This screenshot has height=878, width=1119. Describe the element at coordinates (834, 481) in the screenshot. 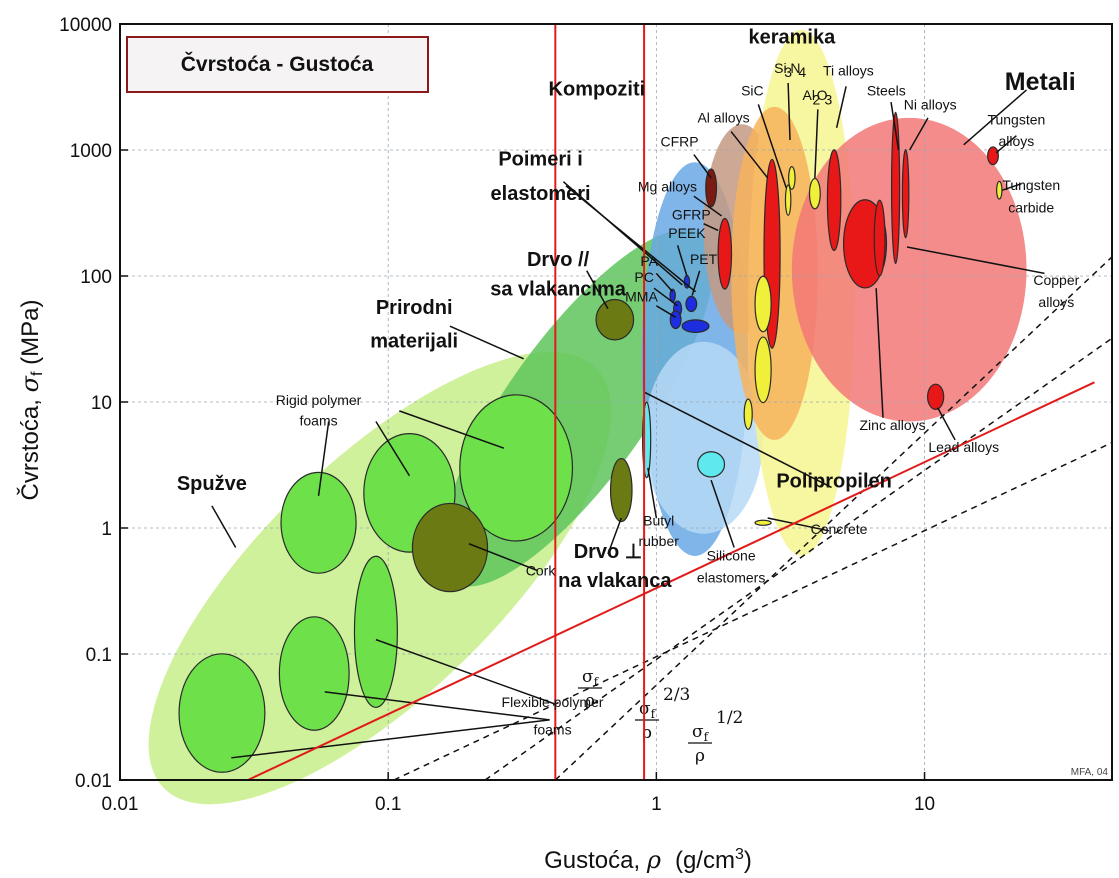

I see `group-label: Polipropilen` at that location.